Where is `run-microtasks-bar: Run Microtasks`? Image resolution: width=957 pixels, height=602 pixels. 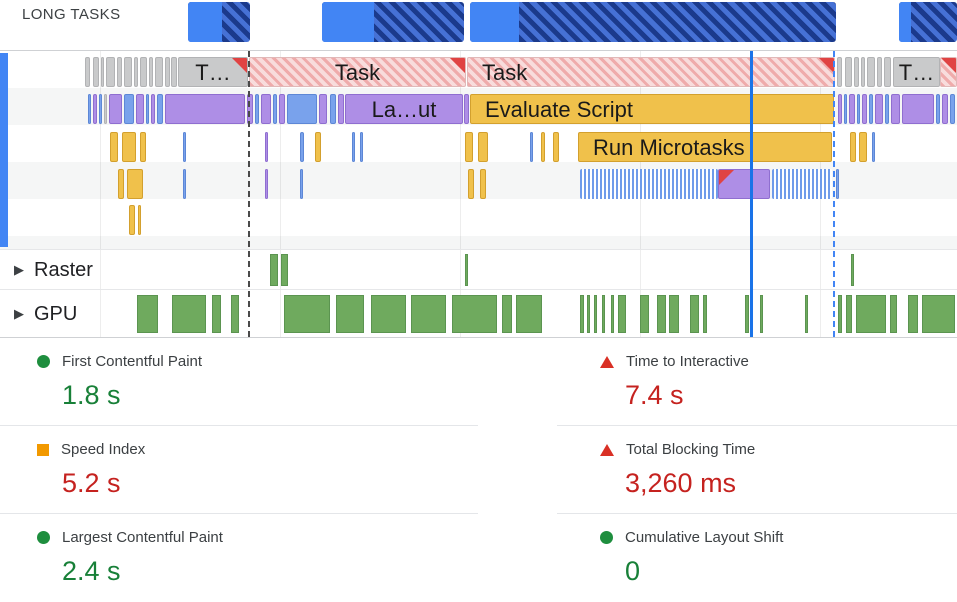
run-microtasks-bar: Run Microtasks is located at coordinates (705, 147).